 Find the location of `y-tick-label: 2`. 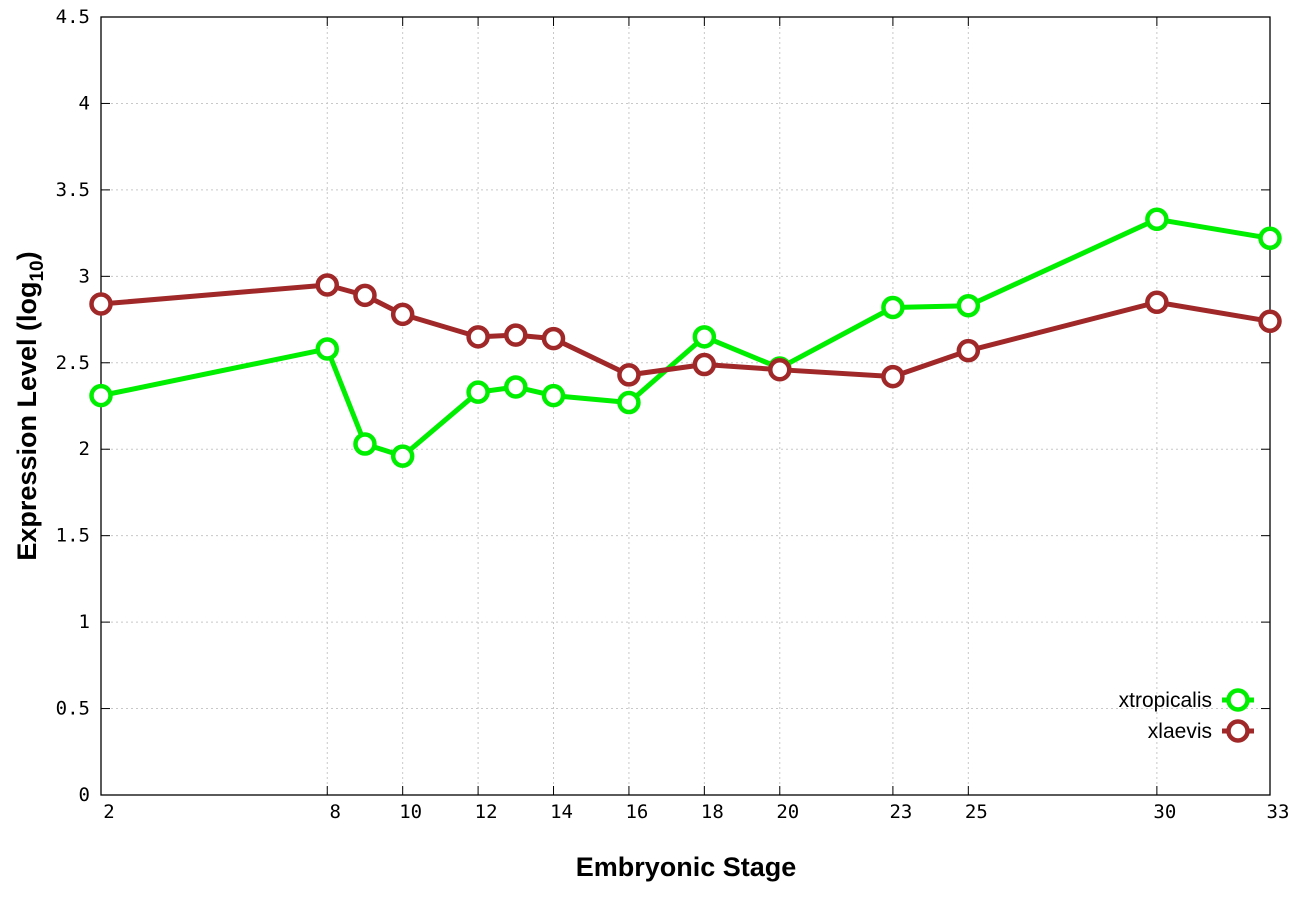

y-tick-label: 2 is located at coordinates (84, 449).